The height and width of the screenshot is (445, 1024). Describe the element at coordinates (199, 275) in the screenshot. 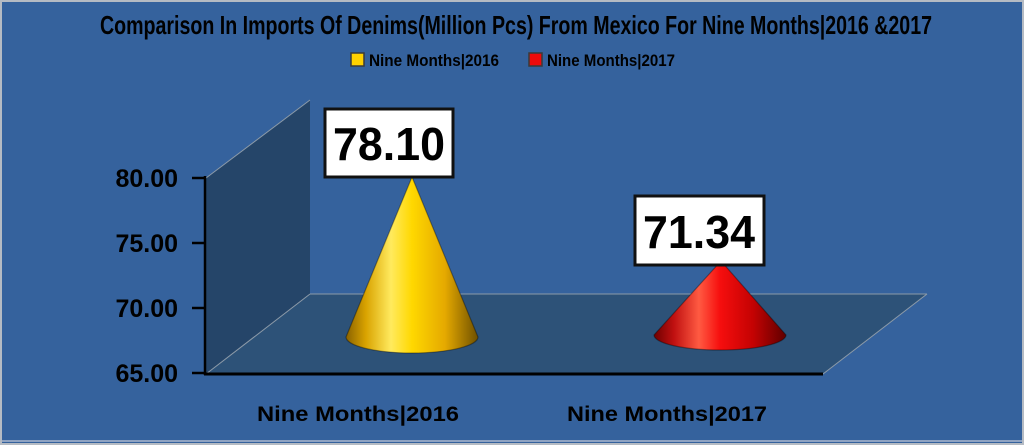

I see `y-axis` at that location.